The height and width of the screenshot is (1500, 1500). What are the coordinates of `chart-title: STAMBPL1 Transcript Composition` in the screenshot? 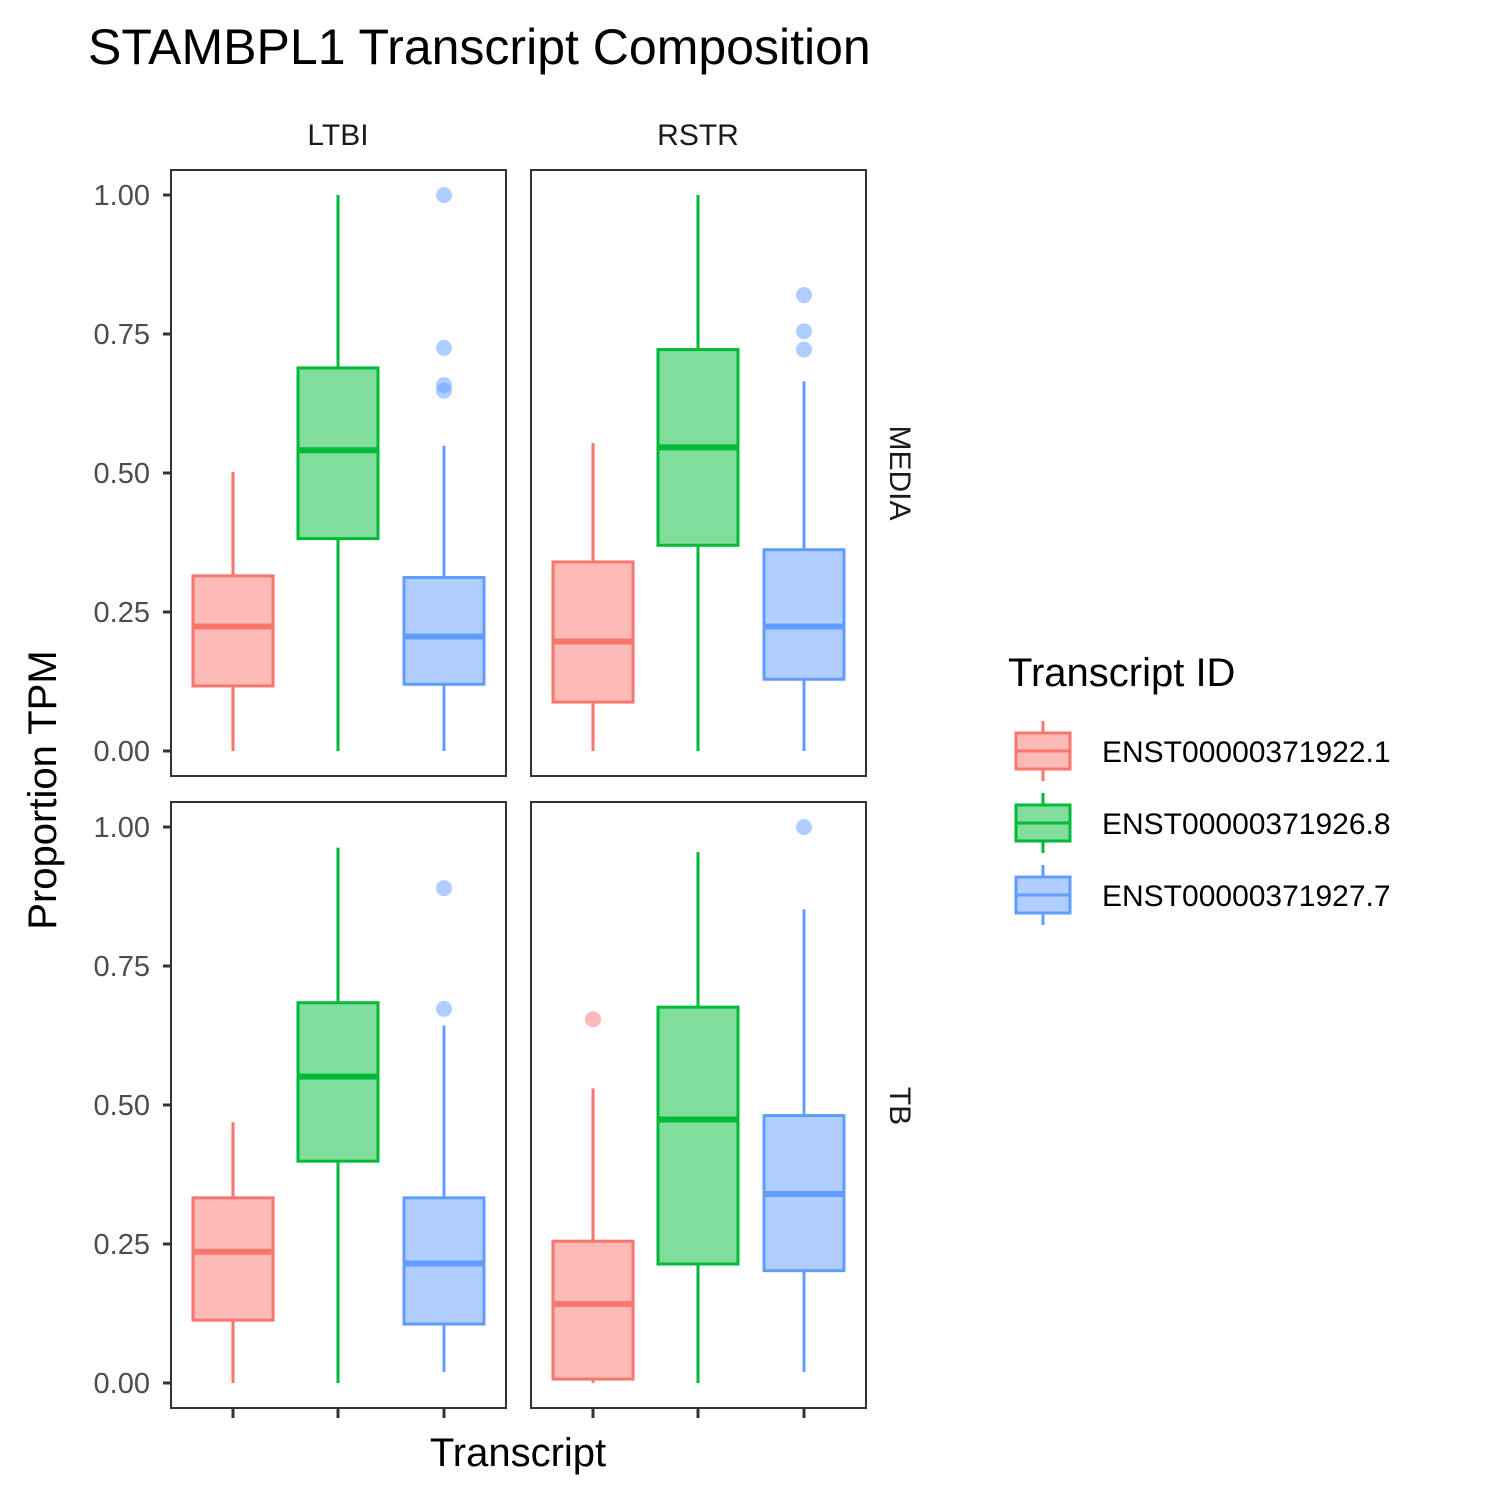 It's located at (479, 47).